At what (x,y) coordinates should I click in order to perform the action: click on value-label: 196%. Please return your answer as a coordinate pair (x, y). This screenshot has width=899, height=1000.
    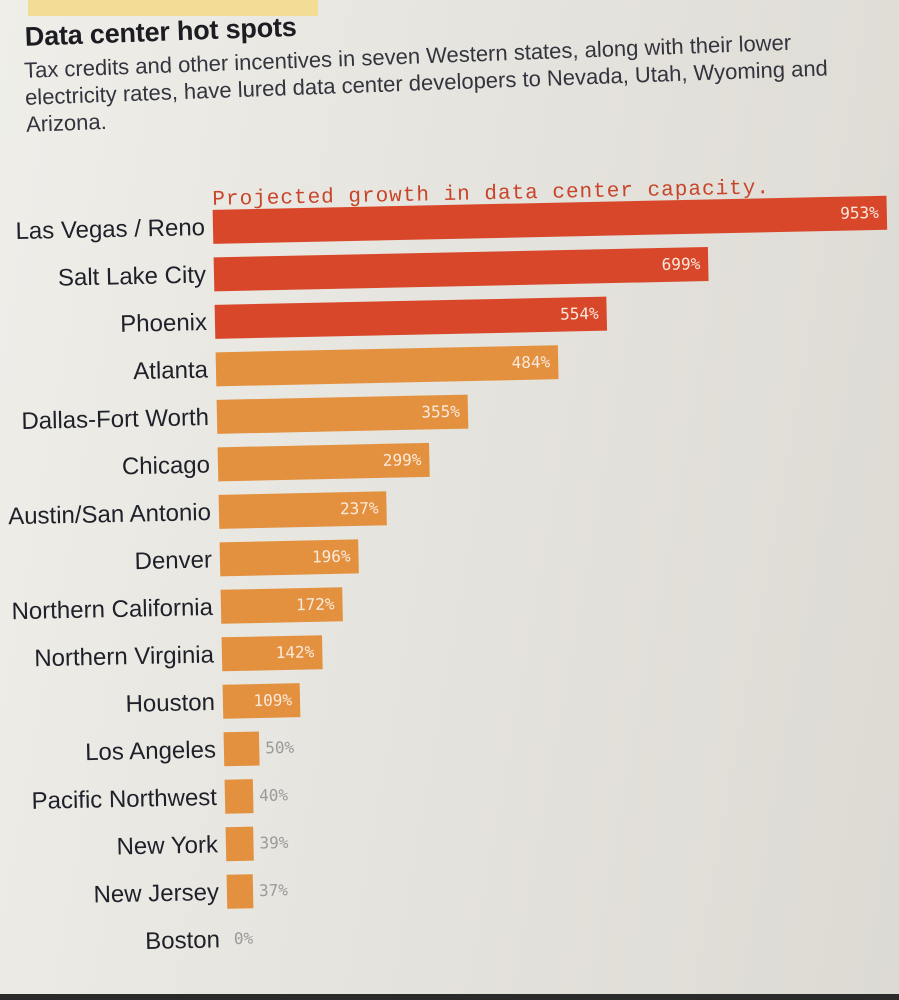
    Looking at the image, I should click on (331, 557).